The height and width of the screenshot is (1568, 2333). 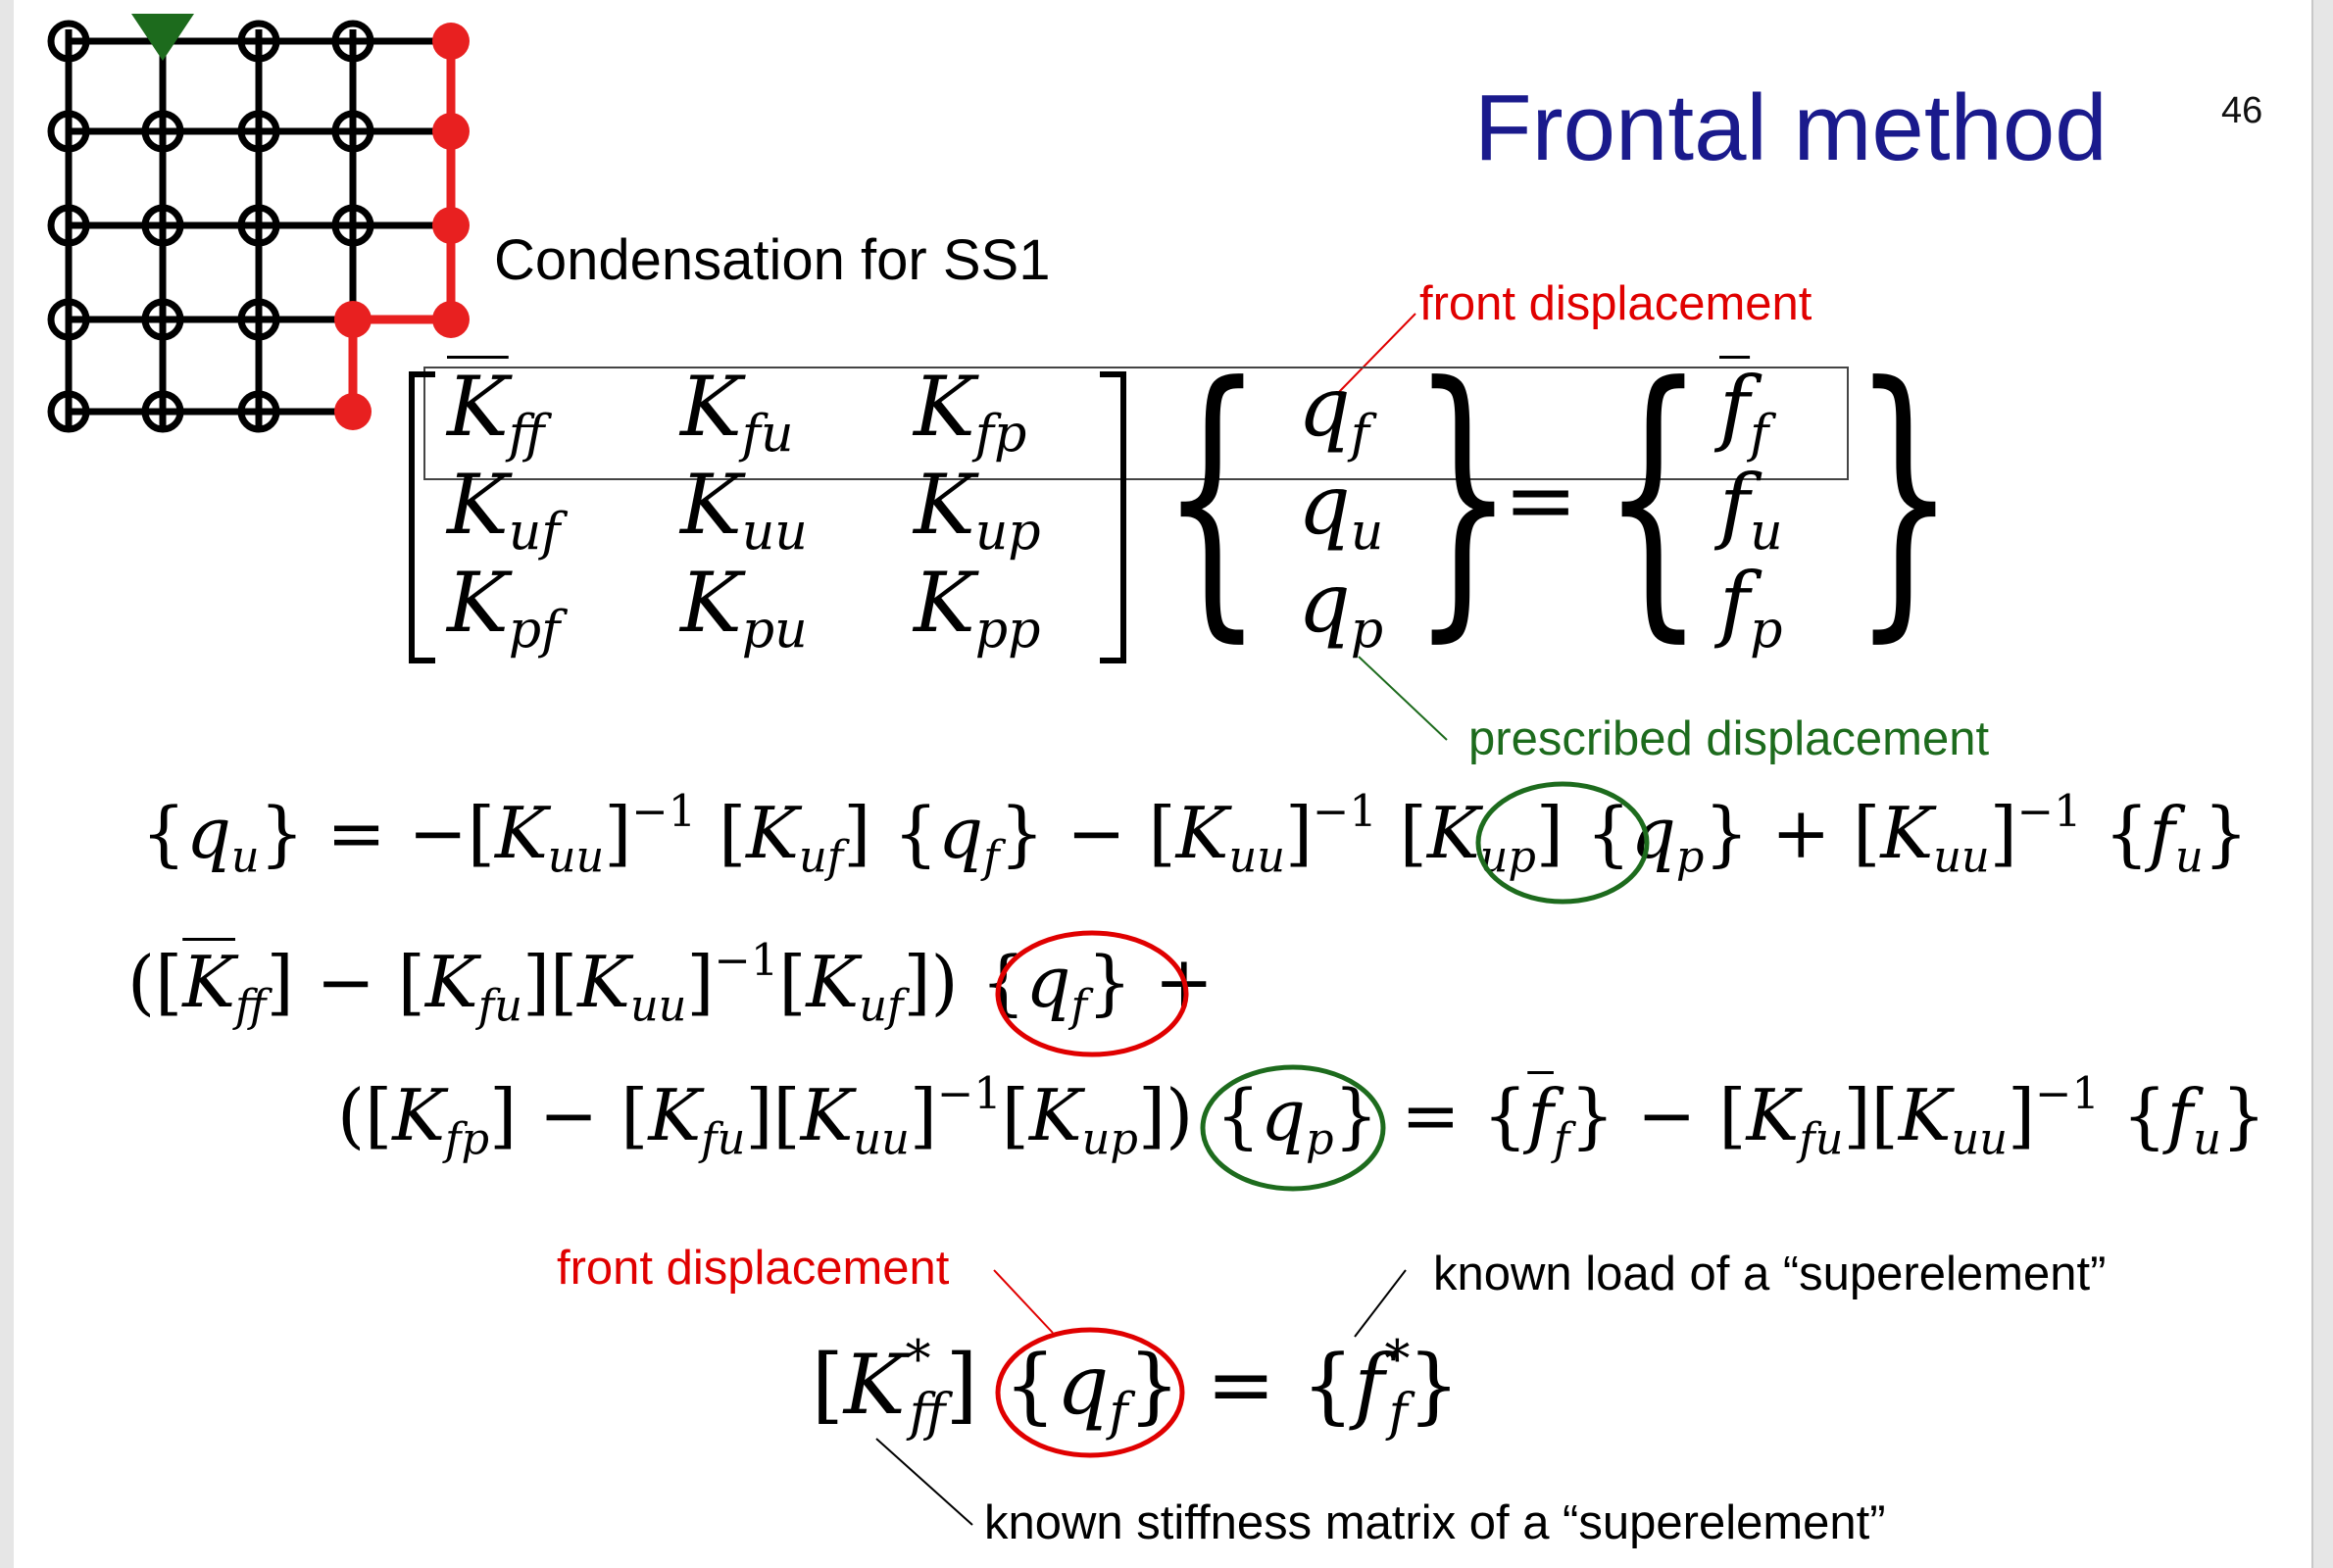 I want to click on q-vector-left-brace: {, so click(x=1212, y=495).